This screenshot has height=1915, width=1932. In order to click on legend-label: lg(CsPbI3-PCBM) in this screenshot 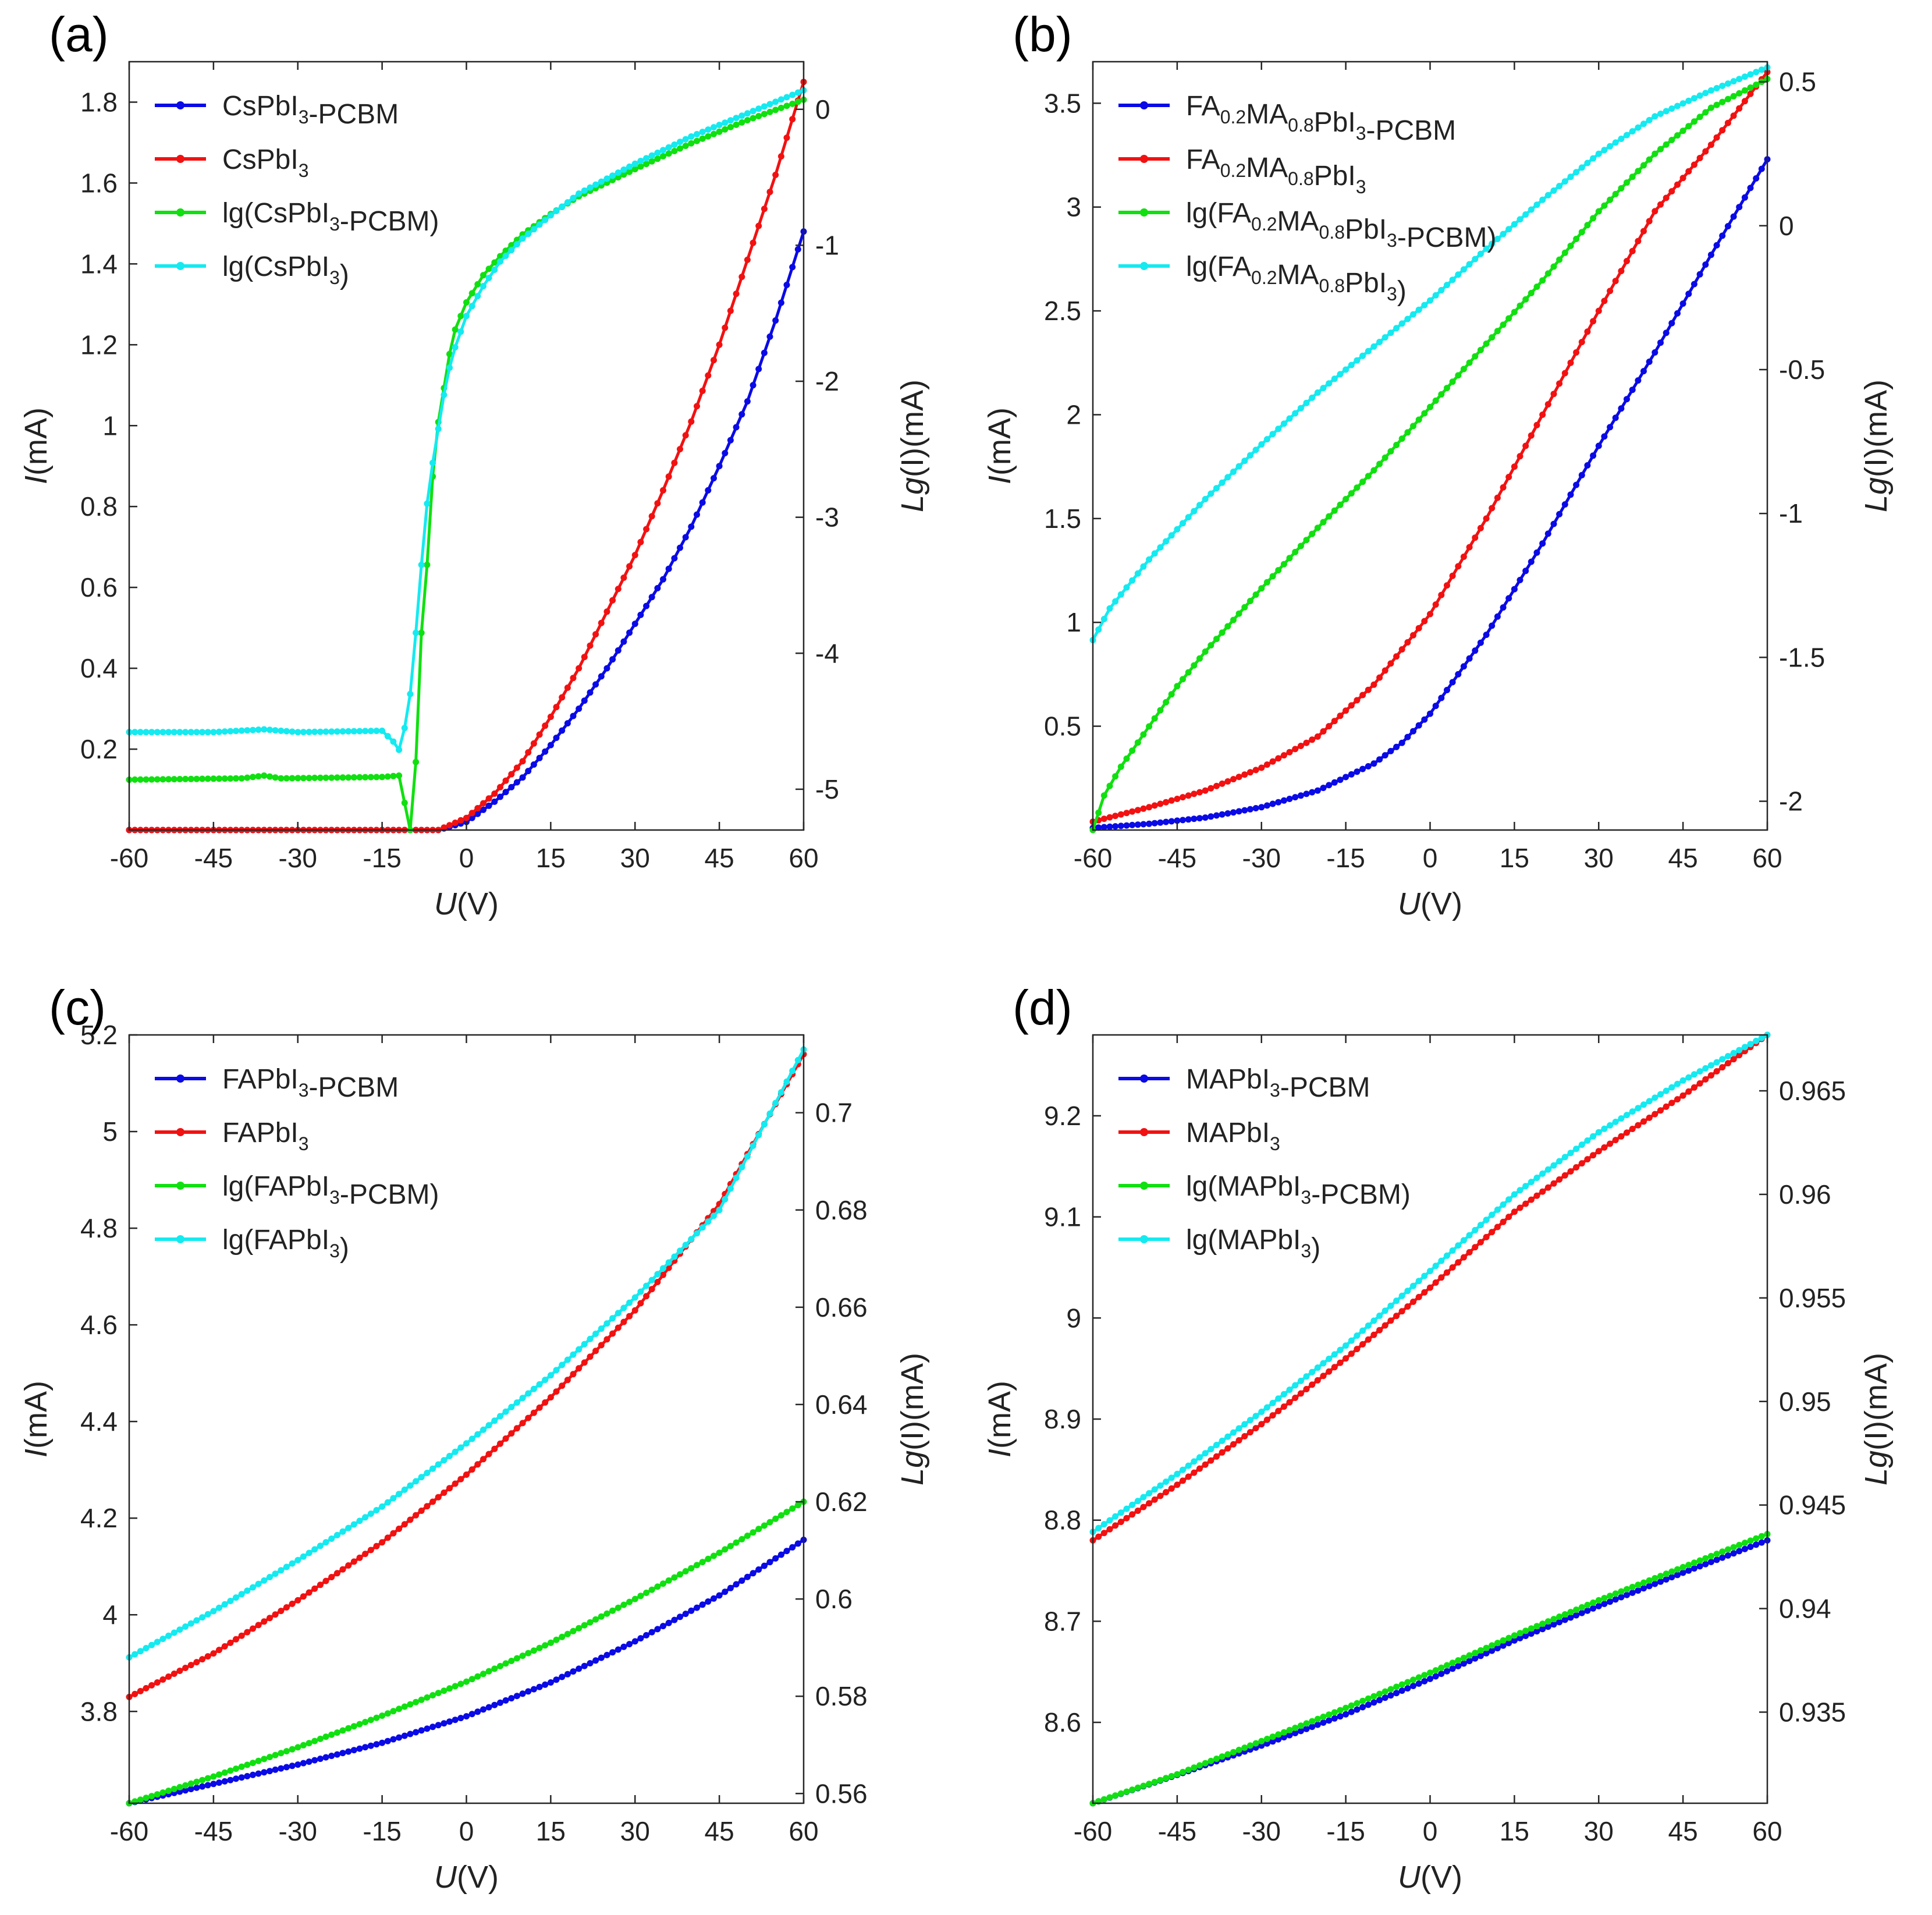, I will do `click(330, 217)`.